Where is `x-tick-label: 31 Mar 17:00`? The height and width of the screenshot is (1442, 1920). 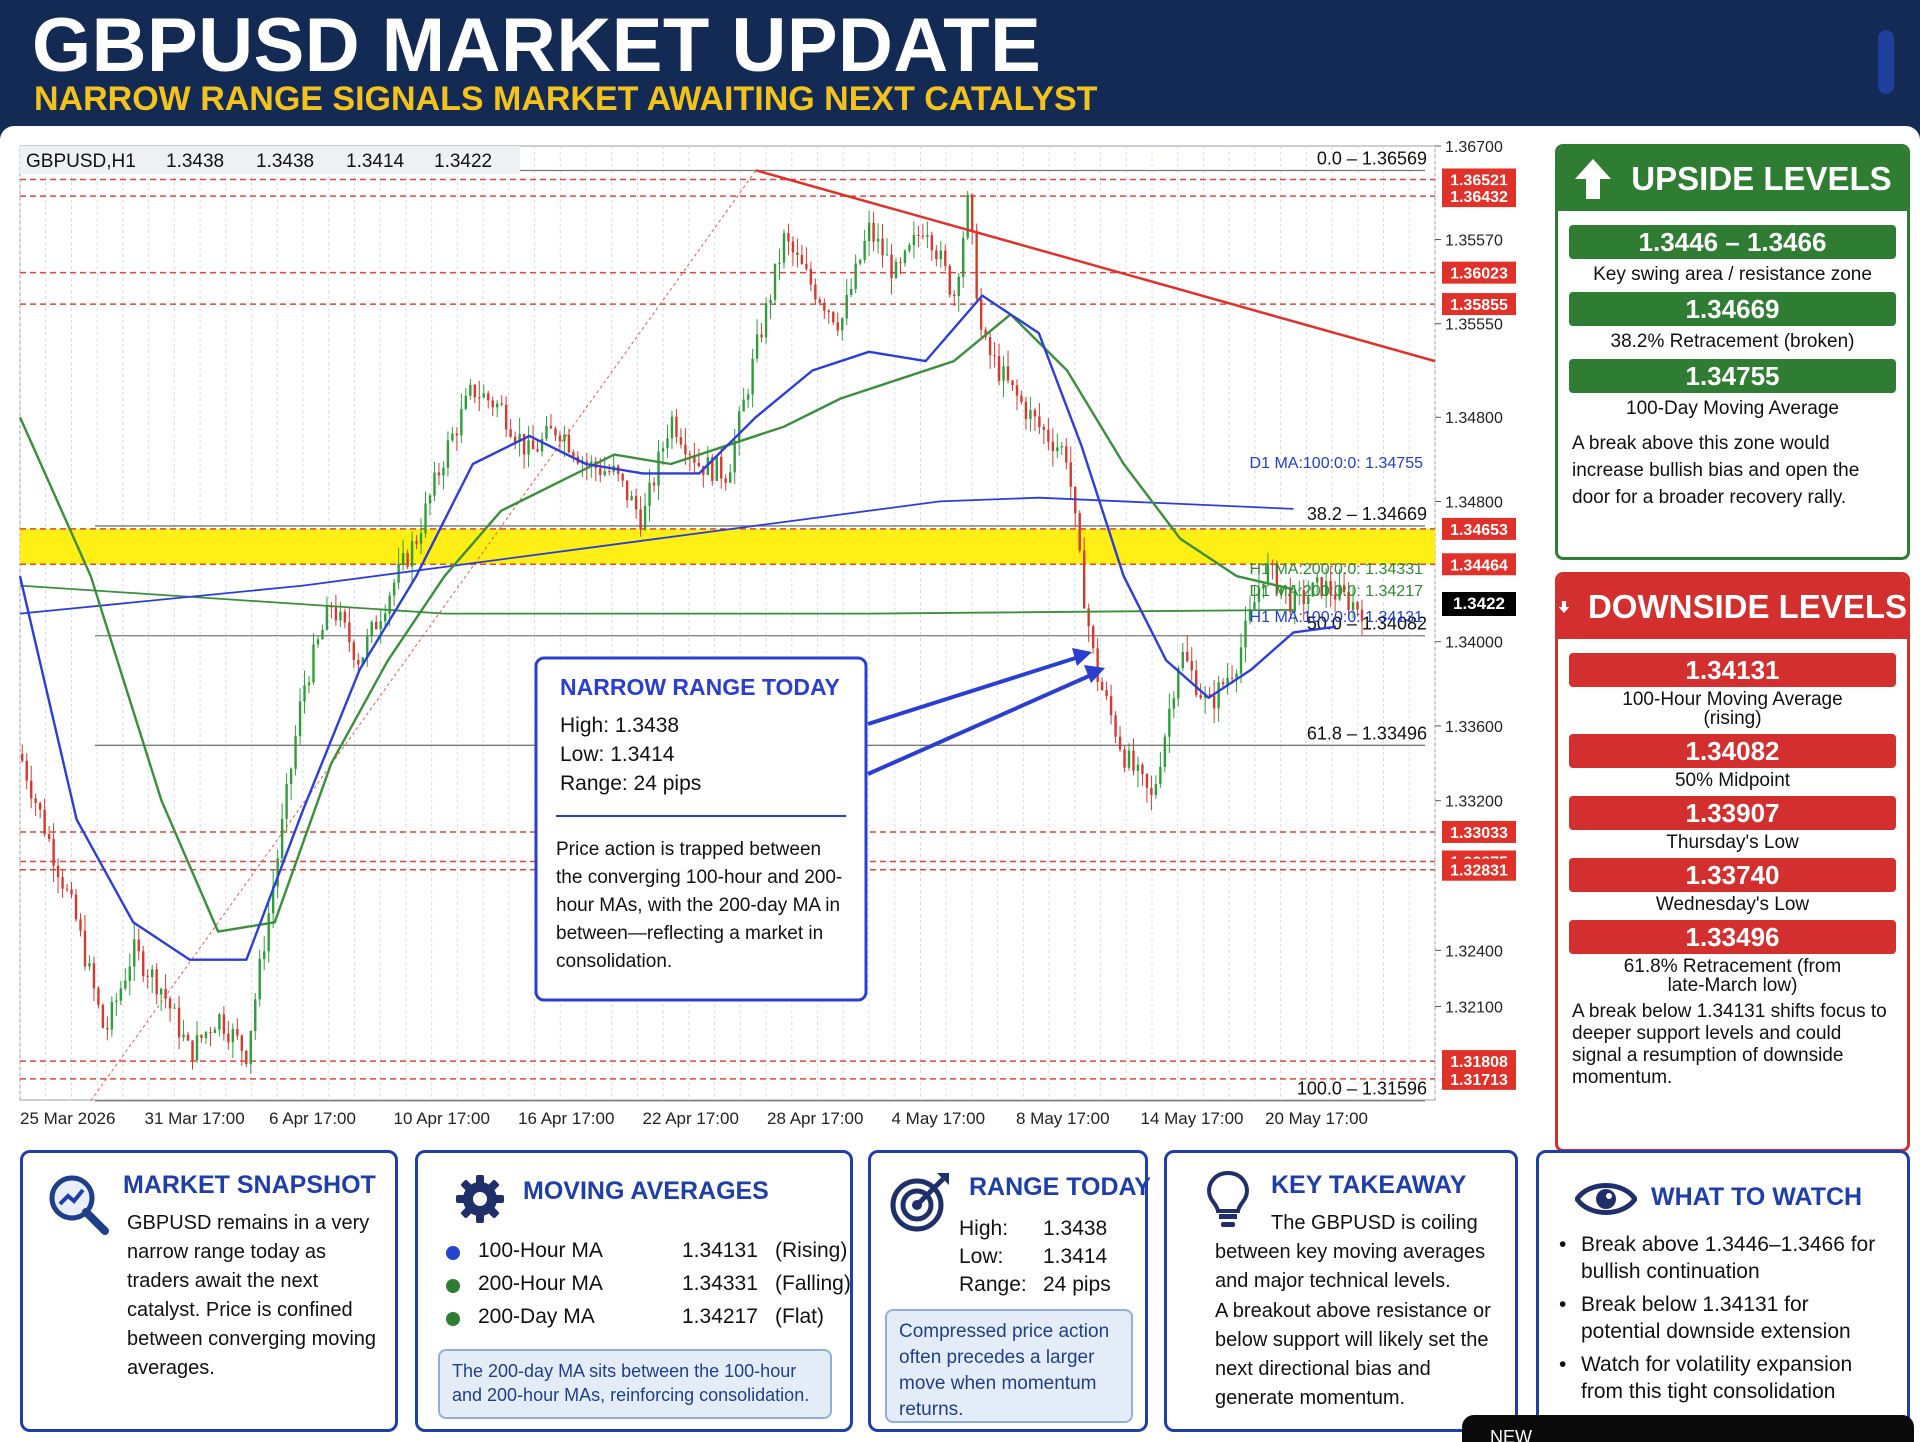
x-tick-label: 31 Mar 17:00 is located at coordinates (195, 1118).